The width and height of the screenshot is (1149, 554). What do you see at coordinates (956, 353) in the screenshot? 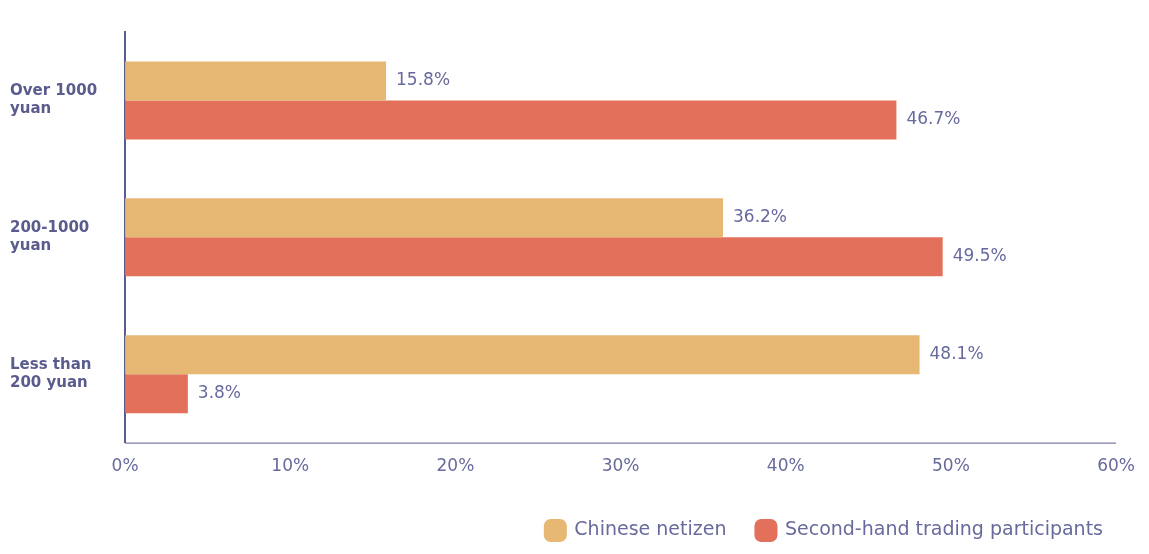
I see `data-label: 48.1%` at bounding box center [956, 353].